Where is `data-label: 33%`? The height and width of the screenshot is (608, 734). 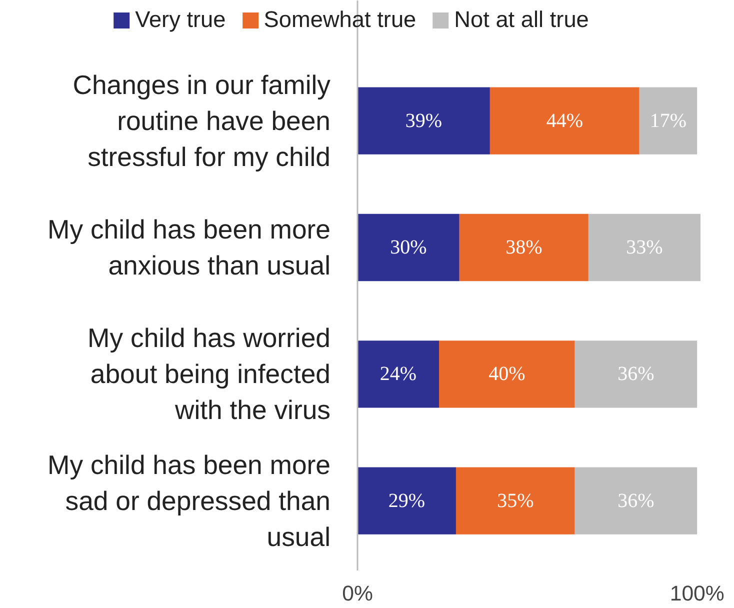
data-label: 33% is located at coordinates (644, 247).